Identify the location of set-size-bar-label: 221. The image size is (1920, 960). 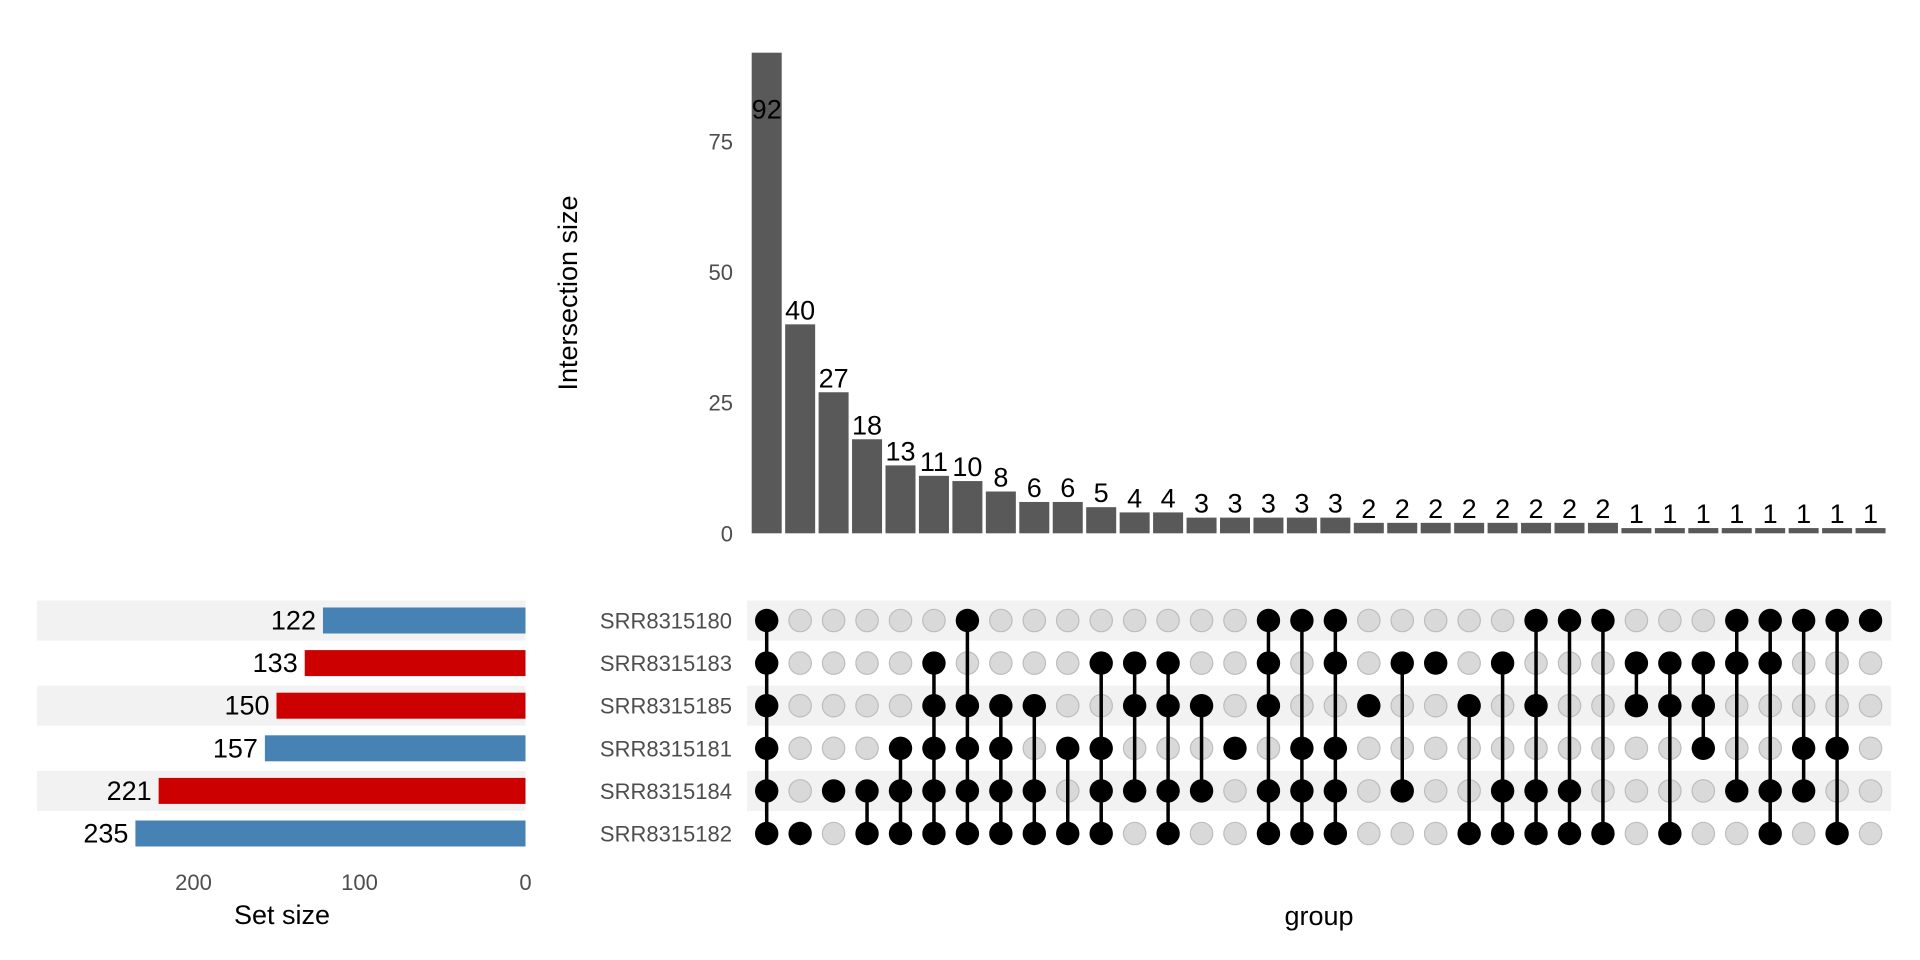
(129, 791).